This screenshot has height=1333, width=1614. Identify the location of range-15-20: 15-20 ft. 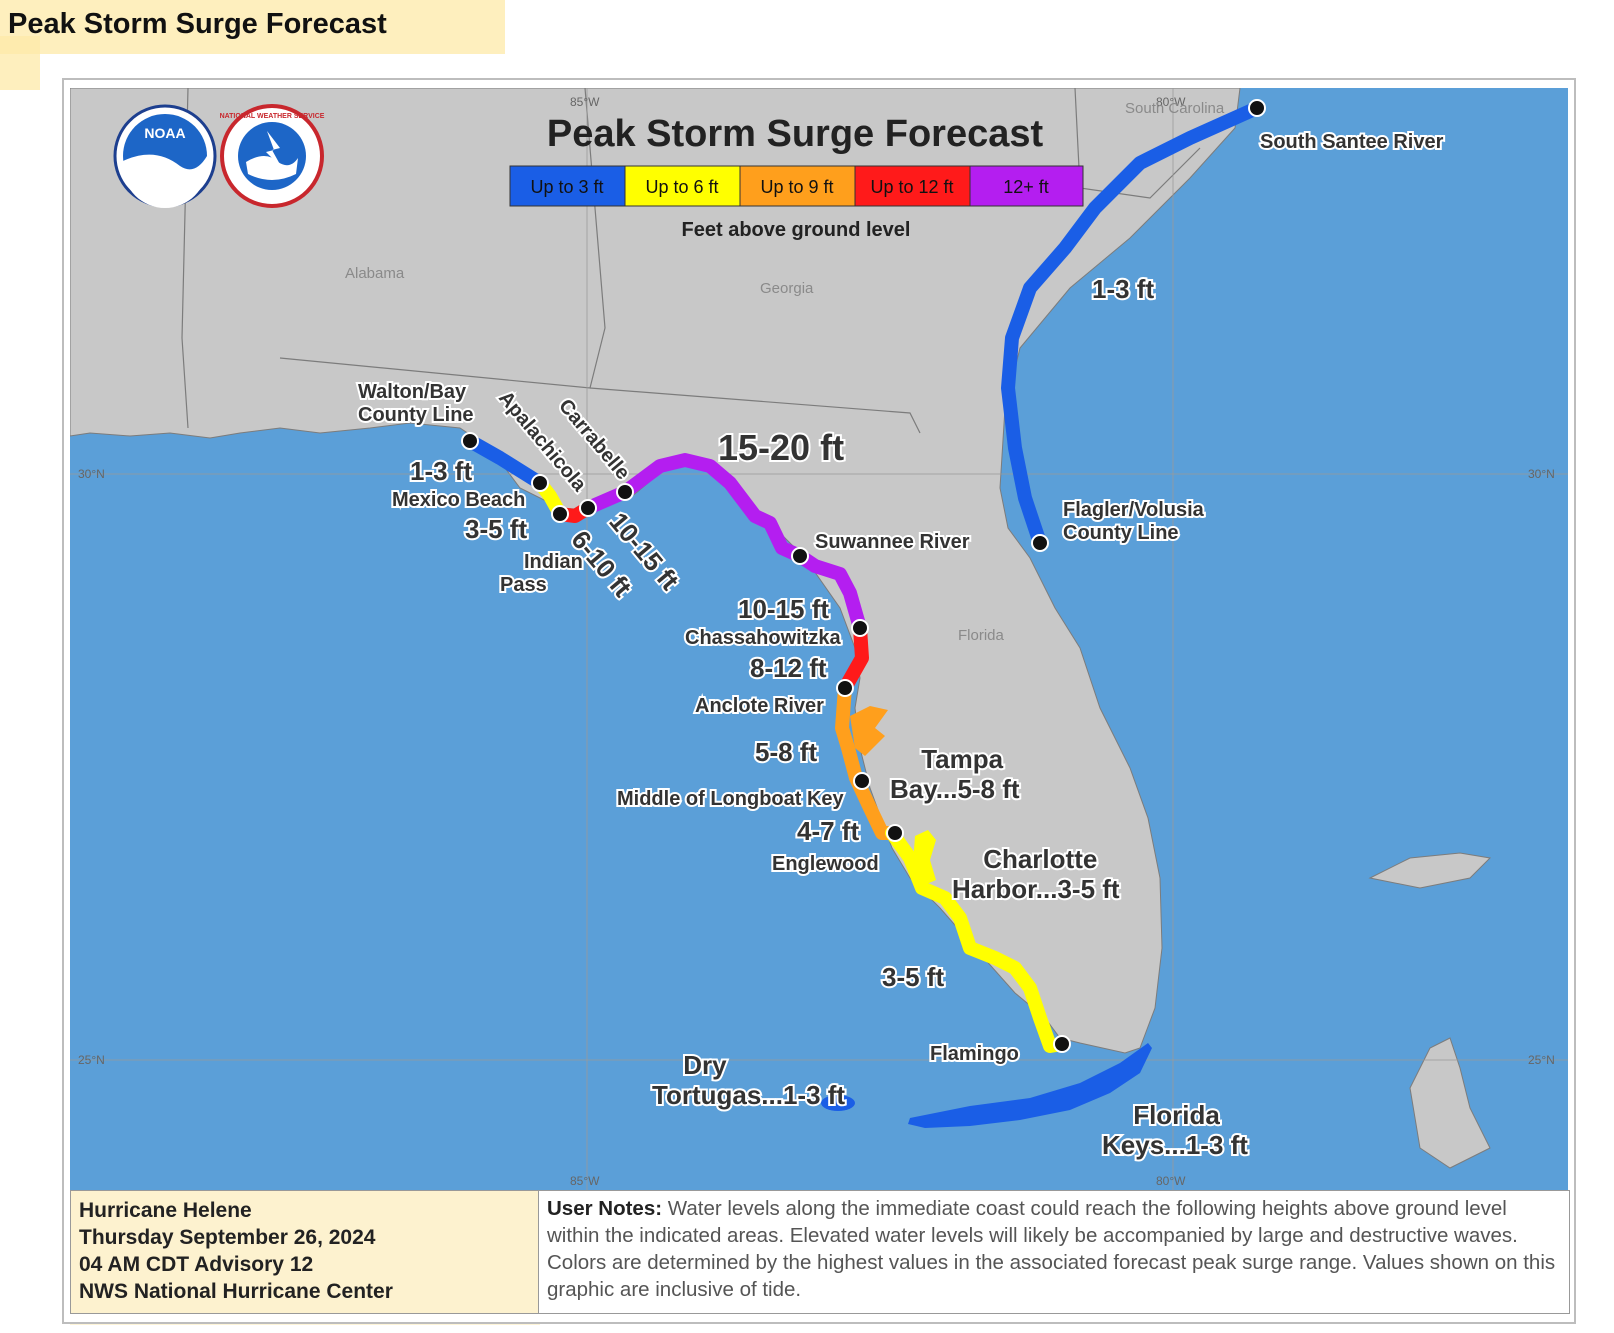
(781, 447).